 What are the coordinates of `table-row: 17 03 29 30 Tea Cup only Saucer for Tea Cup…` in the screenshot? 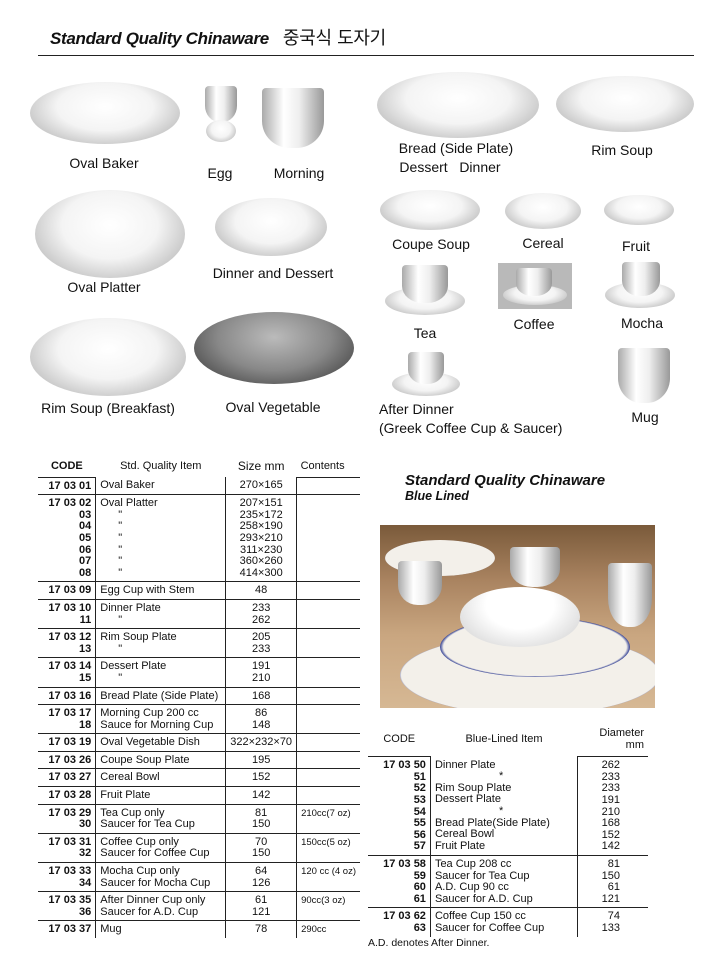 It's located at (199, 818).